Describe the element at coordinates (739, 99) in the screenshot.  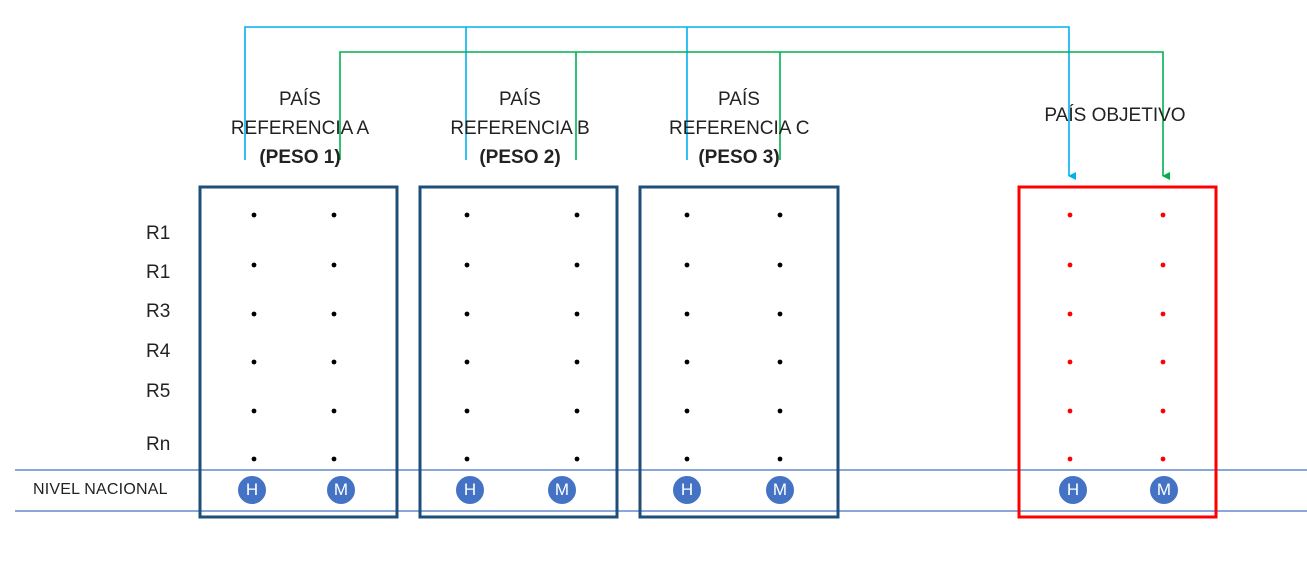
I see `country-c-label-line1: PAÍS` at that location.